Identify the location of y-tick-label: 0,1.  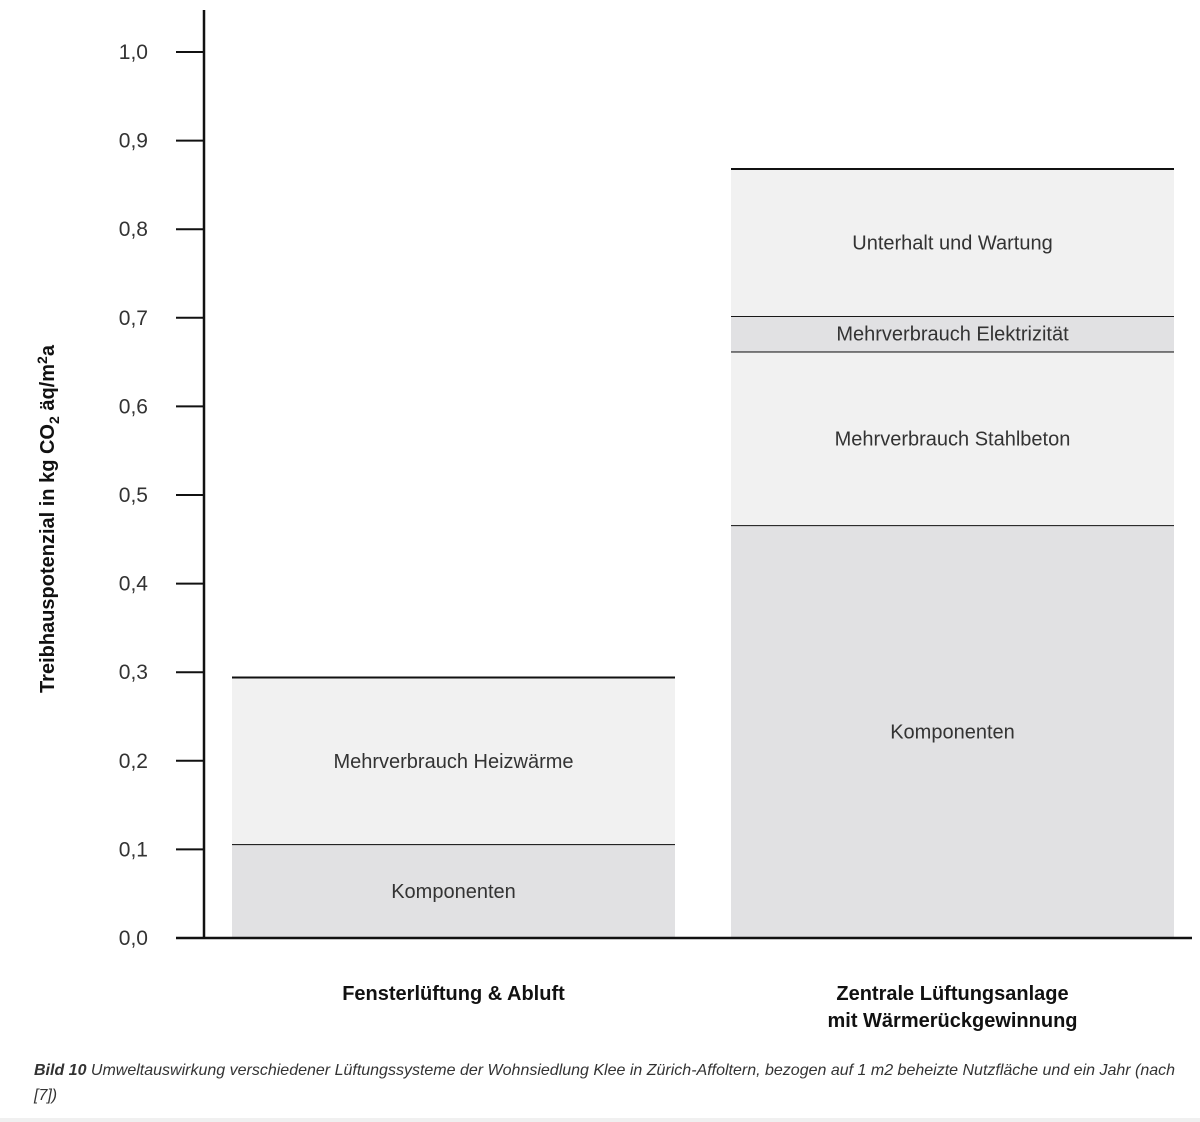
(133, 849).